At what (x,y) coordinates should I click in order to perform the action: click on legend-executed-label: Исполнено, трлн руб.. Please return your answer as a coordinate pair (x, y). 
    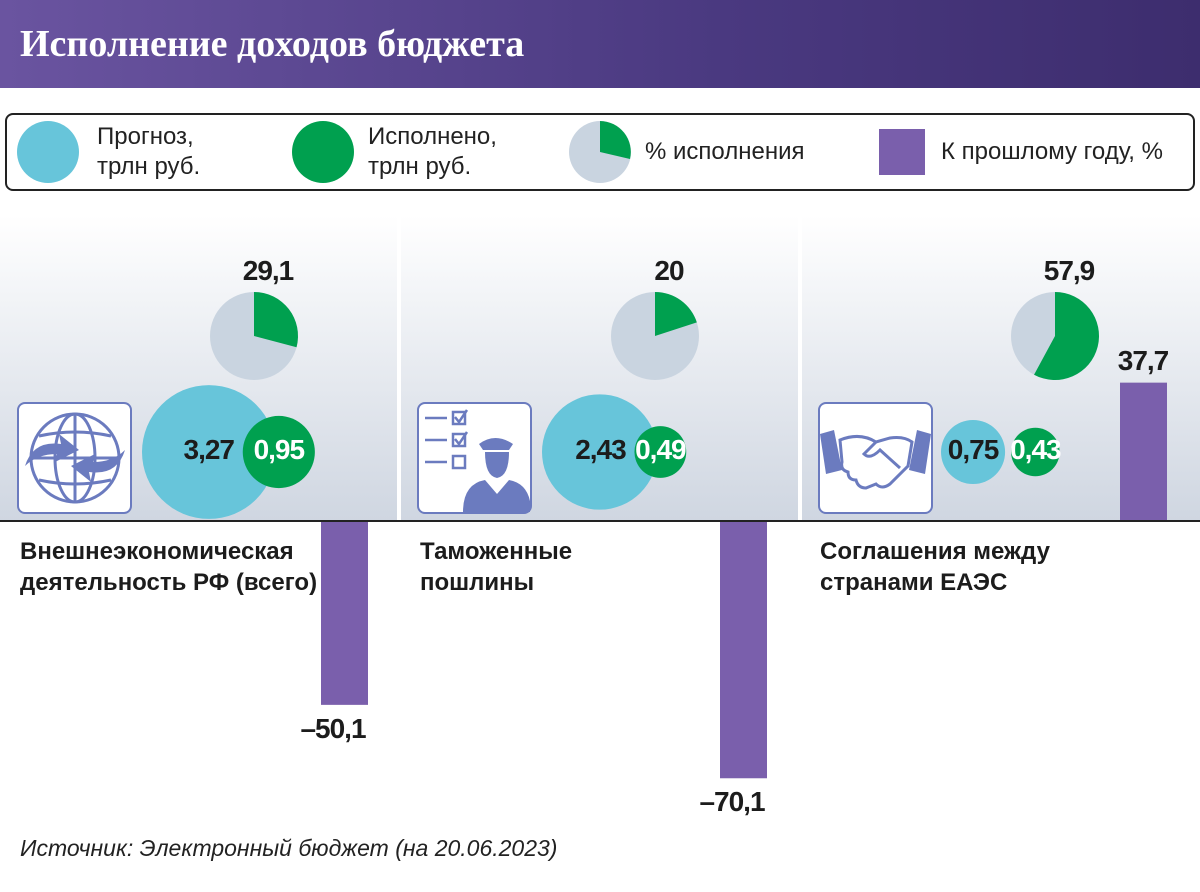
    Looking at the image, I should click on (432, 151).